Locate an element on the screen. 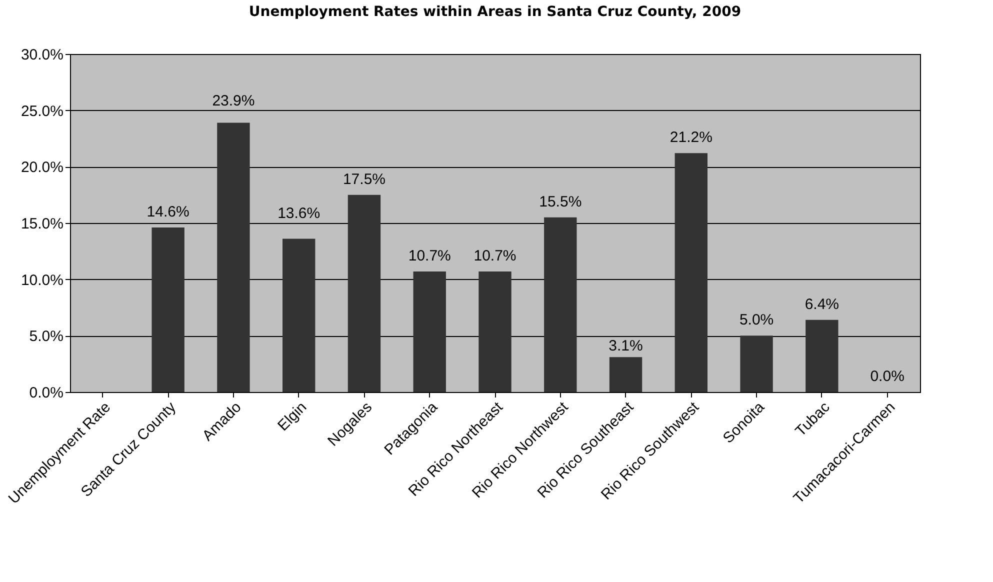 The height and width of the screenshot is (582, 993). data-label: 15.5% is located at coordinates (560, 201).